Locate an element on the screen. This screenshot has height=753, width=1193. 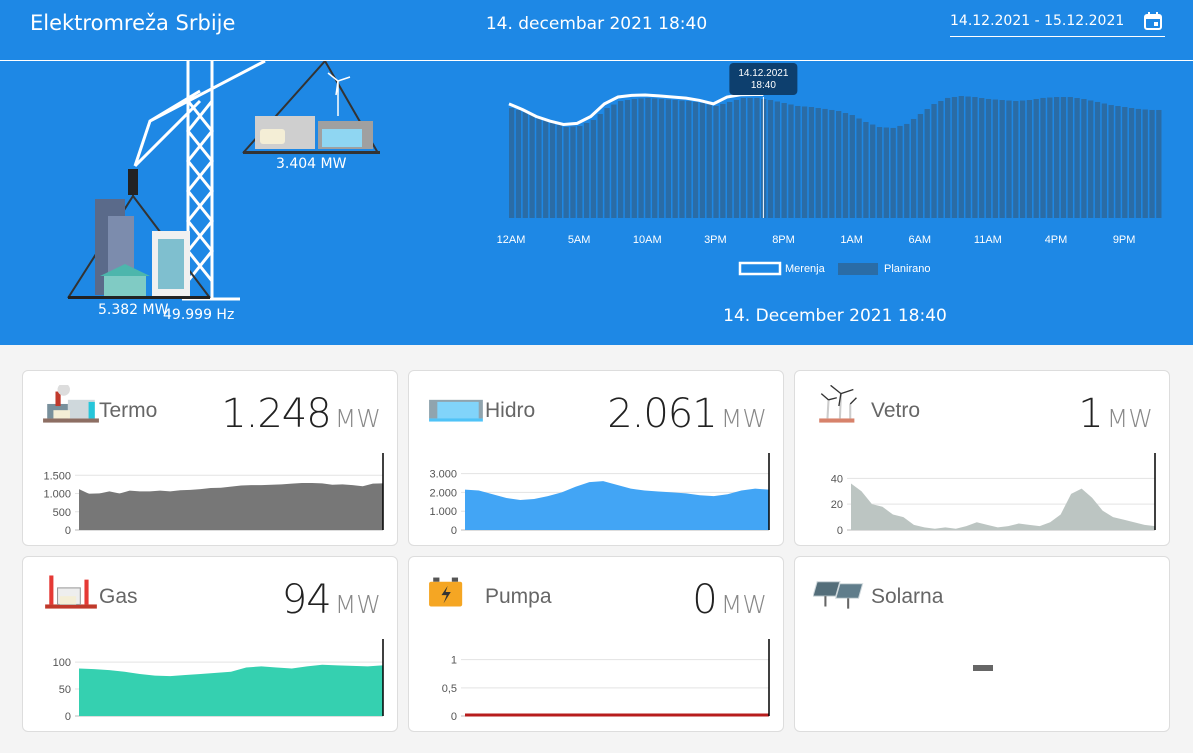
card-pumpa: Pumpa 0 MW 1 0,5 0 is located at coordinates (596, 644).